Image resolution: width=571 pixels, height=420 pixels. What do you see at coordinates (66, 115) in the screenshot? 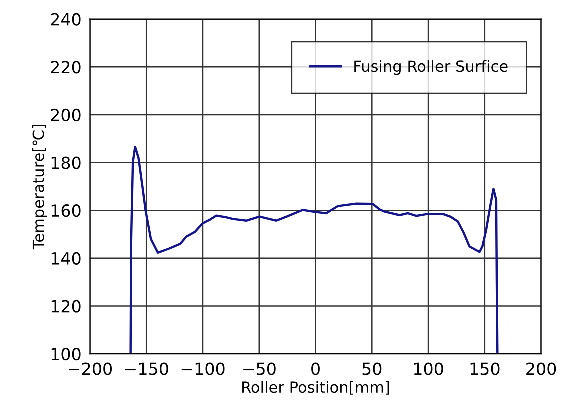
I see `y-tick-label: 200` at bounding box center [66, 115].